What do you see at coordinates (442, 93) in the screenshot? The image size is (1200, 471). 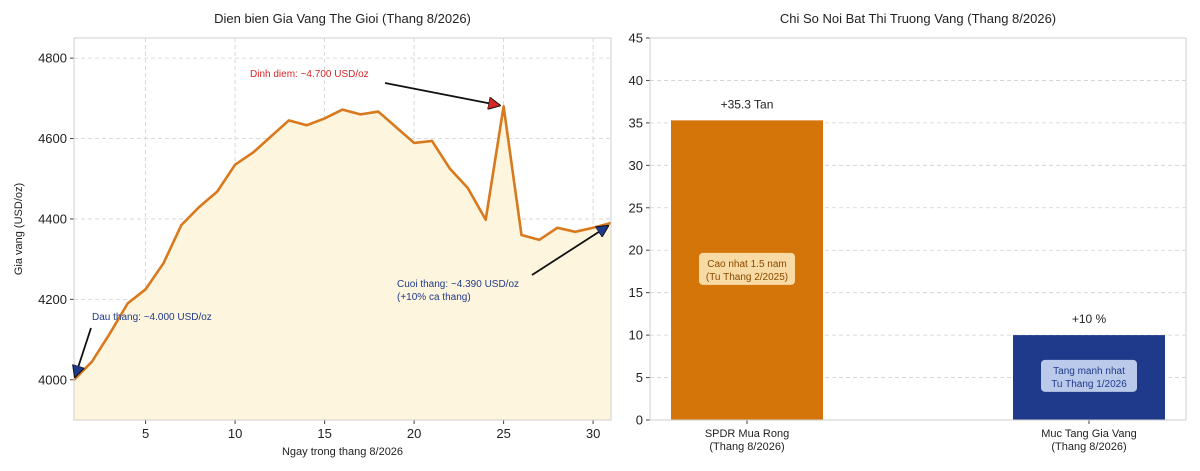 I see `peak-annotation-arrow` at bounding box center [442, 93].